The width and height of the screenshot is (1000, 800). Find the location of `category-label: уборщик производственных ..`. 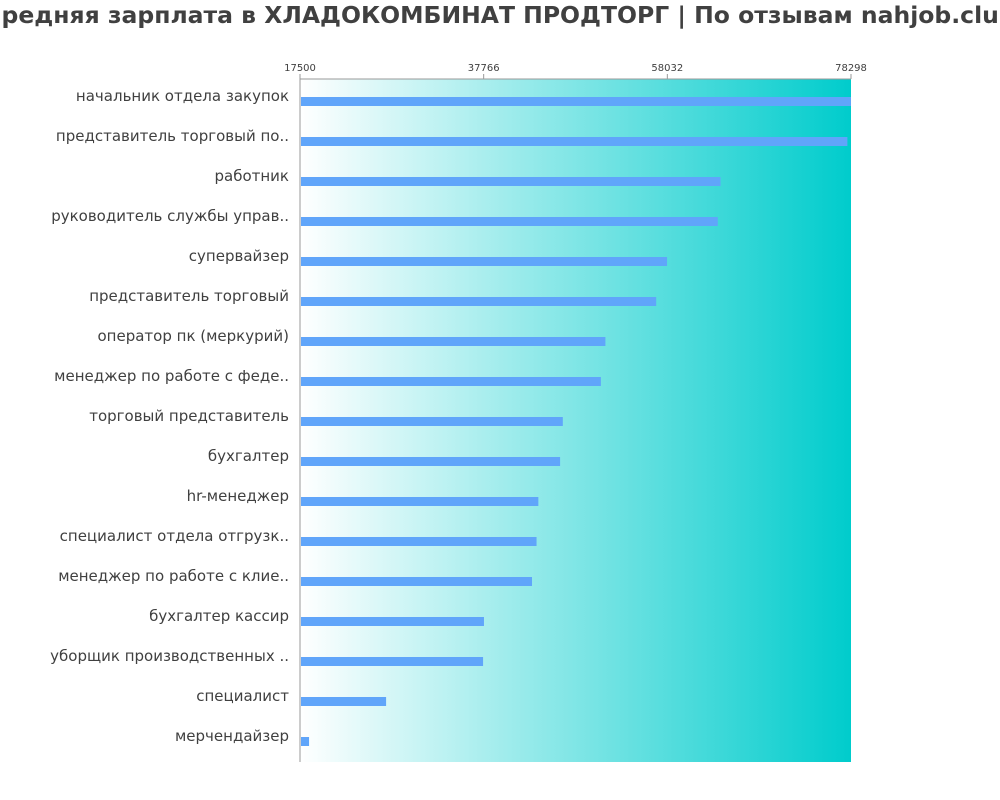

category-label: уборщик производственных .. is located at coordinates (169, 656).